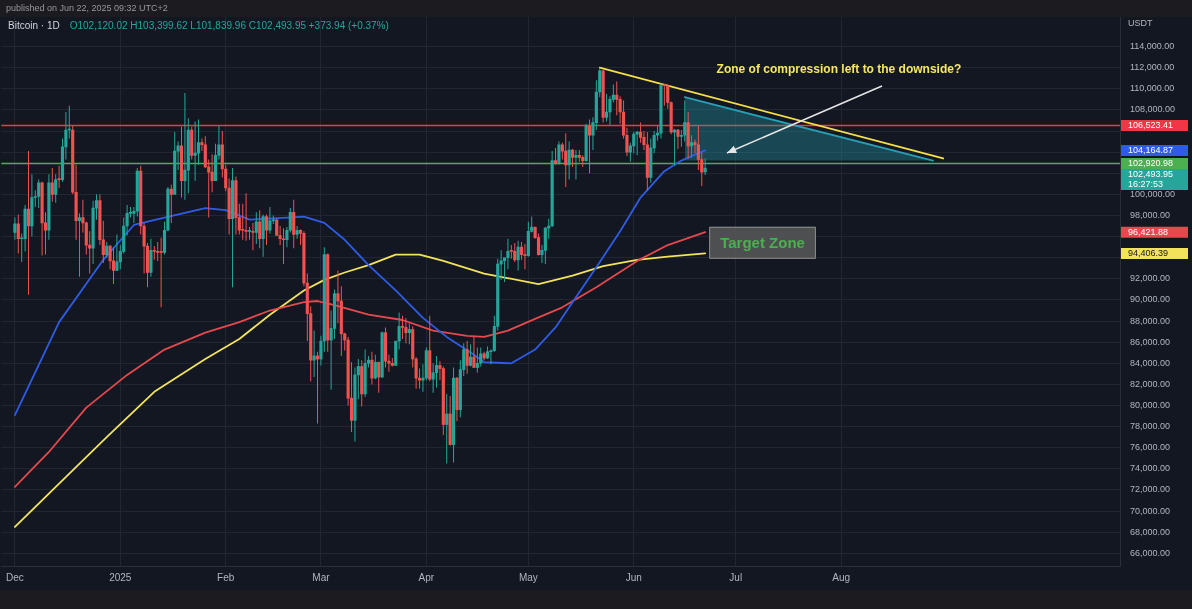  I want to click on x-tick-label: Jul, so click(736, 577).